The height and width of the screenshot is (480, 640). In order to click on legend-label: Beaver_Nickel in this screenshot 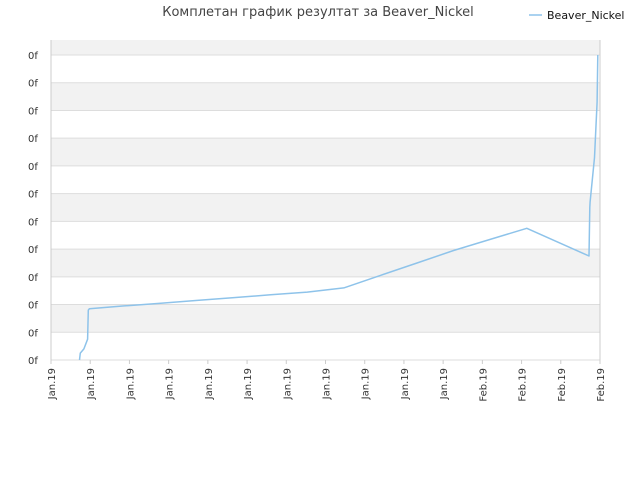, I will do `click(586, 15)`.